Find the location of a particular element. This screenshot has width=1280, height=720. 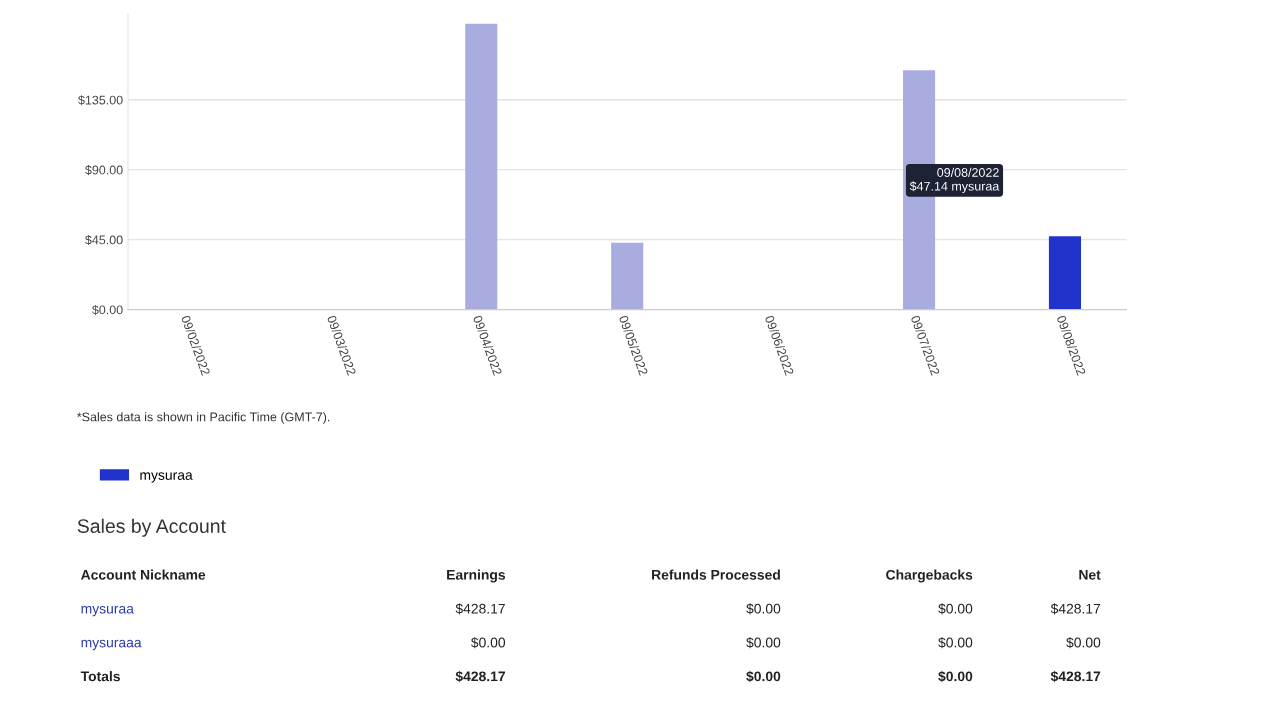

text: Net is located at coordinates (1090, 575).